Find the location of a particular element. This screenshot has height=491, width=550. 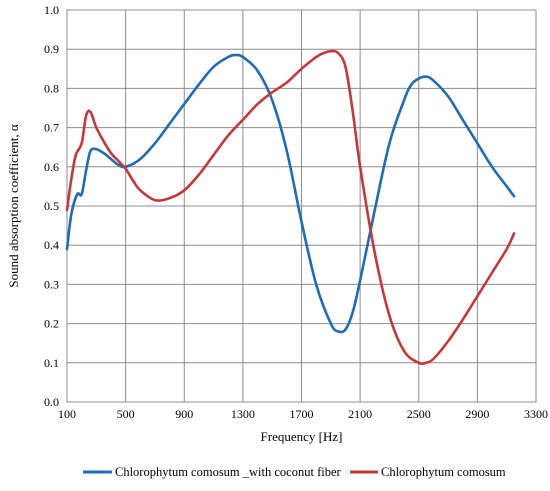

x-tick-label: 1300 is located at coordinates (243, 414).